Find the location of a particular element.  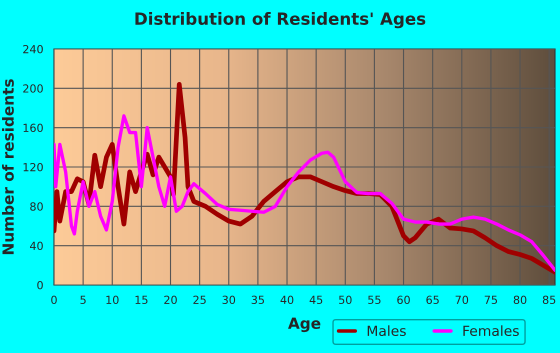

x-tick-label: 80 is located at coordinates (520, 300).